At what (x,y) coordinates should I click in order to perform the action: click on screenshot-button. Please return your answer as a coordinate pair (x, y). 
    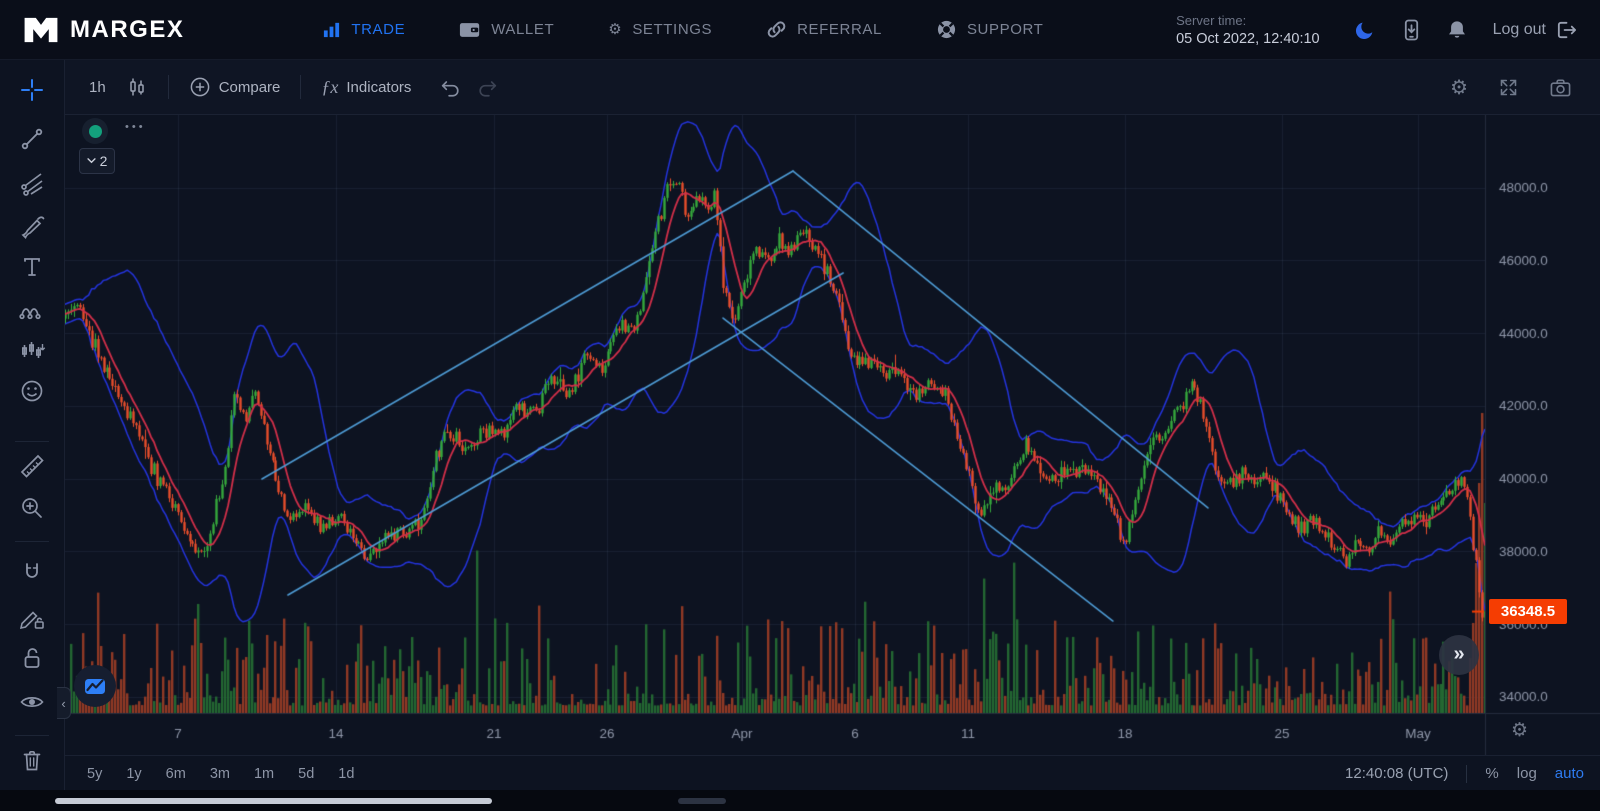
    Looking at the image, I should click on (1560, 87).